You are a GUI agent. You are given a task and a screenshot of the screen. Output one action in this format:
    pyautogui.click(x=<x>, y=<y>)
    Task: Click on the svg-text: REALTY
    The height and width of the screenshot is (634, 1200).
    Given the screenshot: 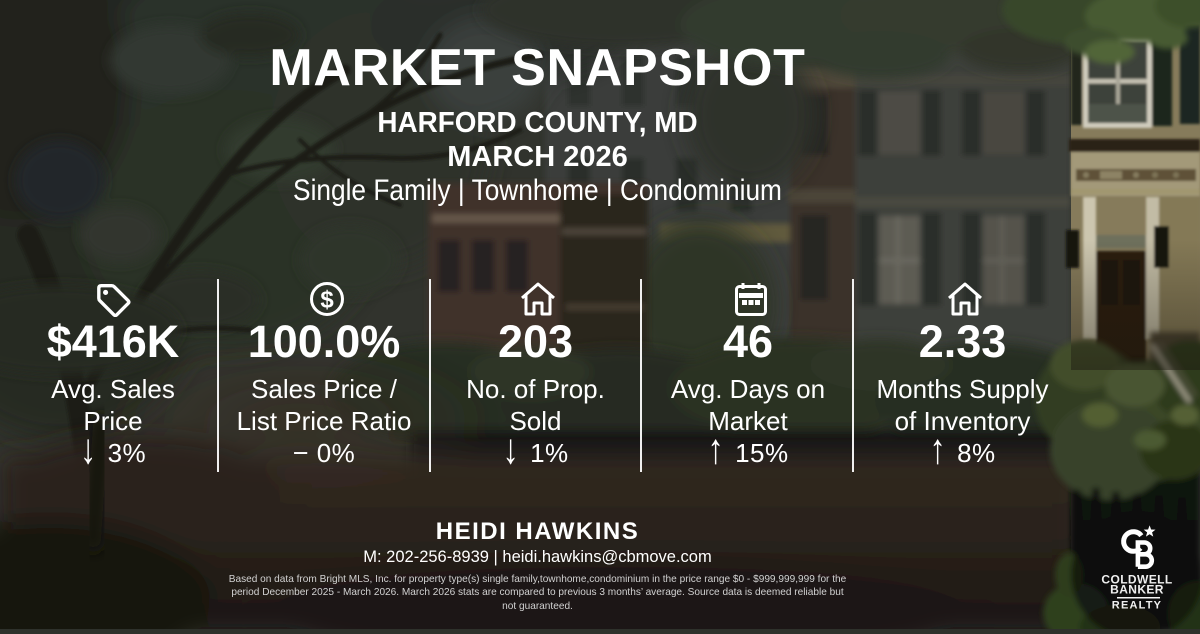 What is the action you would take?
    pyautogui.click(x=1137, y=606)
    